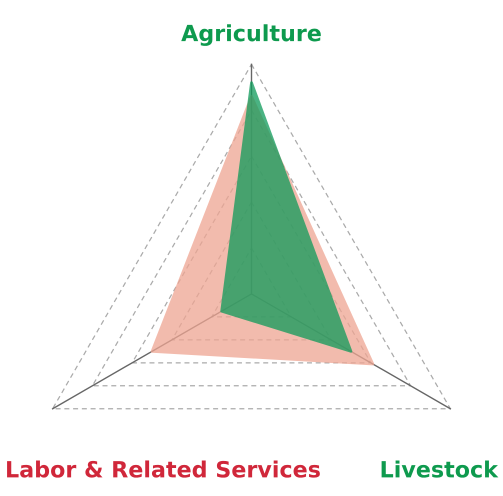 This screenshot has width=503, height=496. Describe the element at coordinates (440, 469) in the screenshot. I see `spoke-label: Livestock` at that location.